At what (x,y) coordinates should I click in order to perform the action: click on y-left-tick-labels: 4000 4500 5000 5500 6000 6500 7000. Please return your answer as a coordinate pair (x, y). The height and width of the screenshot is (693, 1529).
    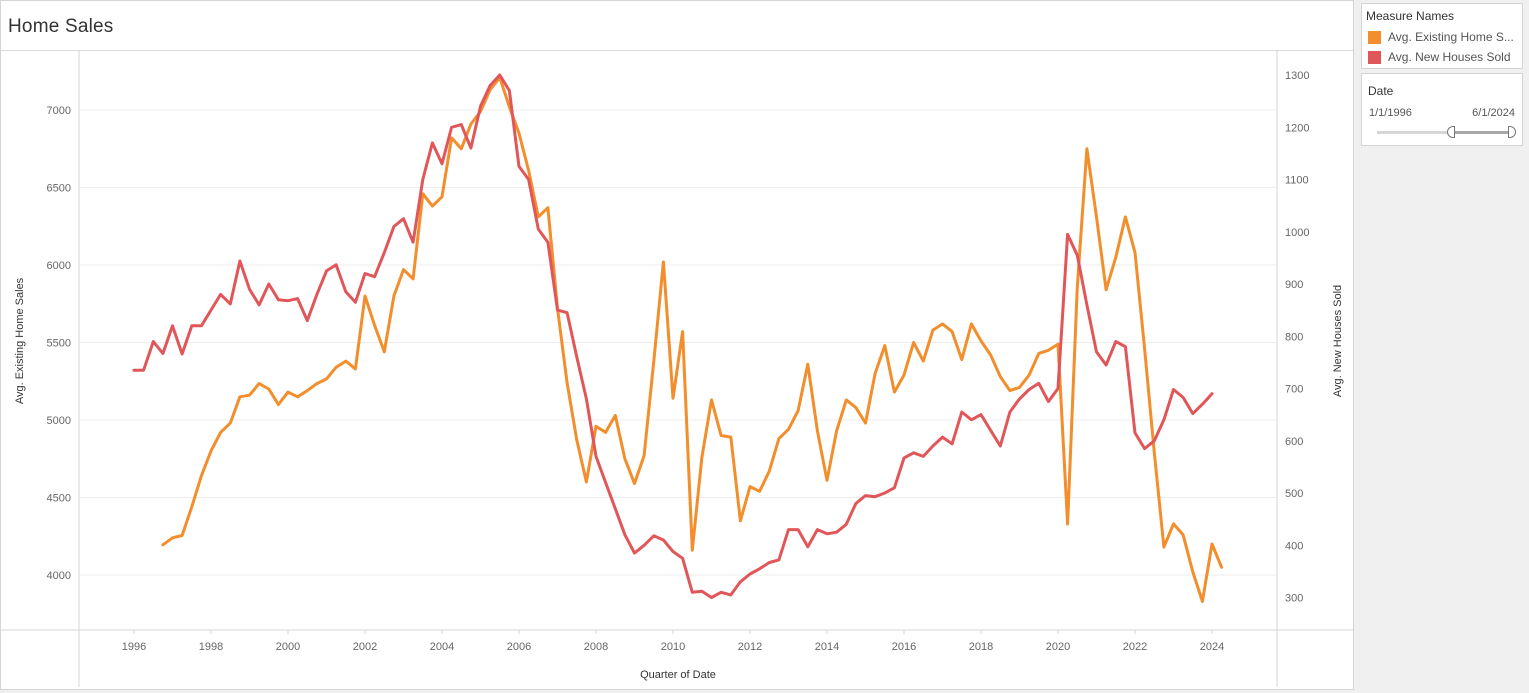
    Looking at the image, I should click on (59, 343).